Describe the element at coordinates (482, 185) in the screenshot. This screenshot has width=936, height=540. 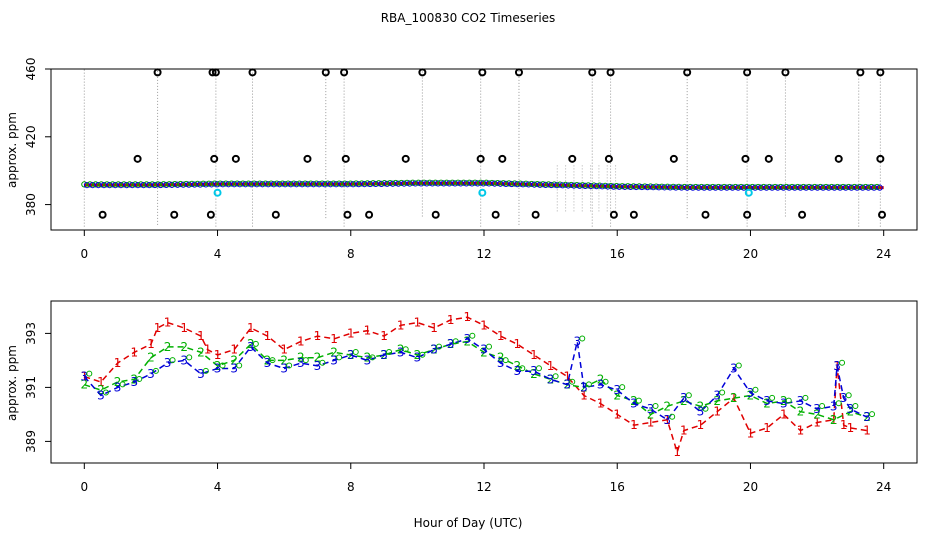
I see `top-baseline-band` at that location.